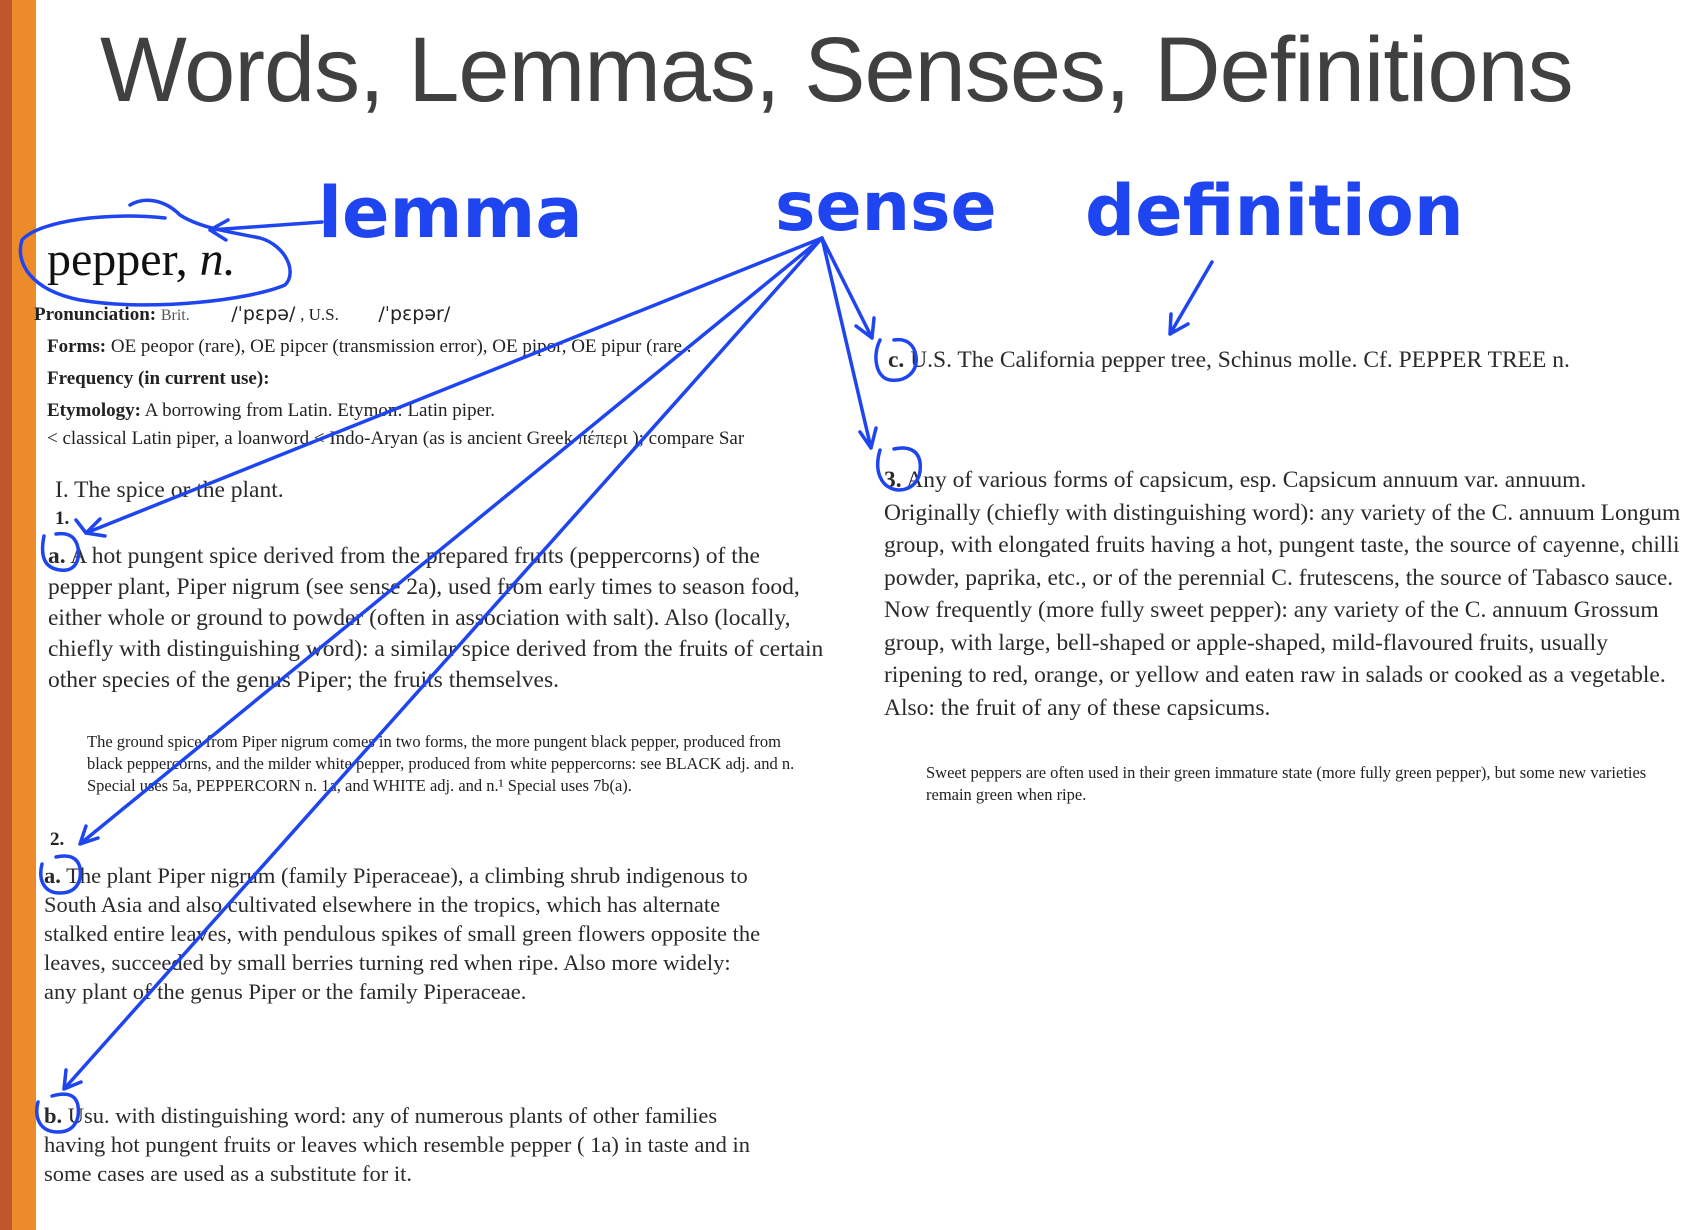 The image size is (1704, 1230). What do you see at coordinates (217, 259) in the screenshot?
I see `headword-pos: n.` at bounding box center [217, 259].